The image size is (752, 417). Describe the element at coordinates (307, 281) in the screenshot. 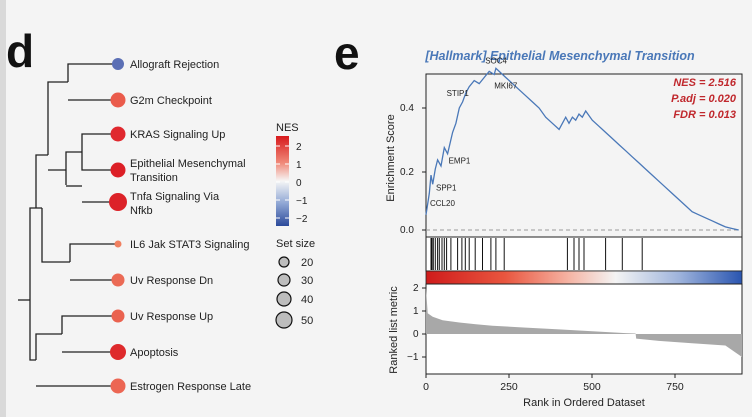

I see `size-label-30: 30` at that location.